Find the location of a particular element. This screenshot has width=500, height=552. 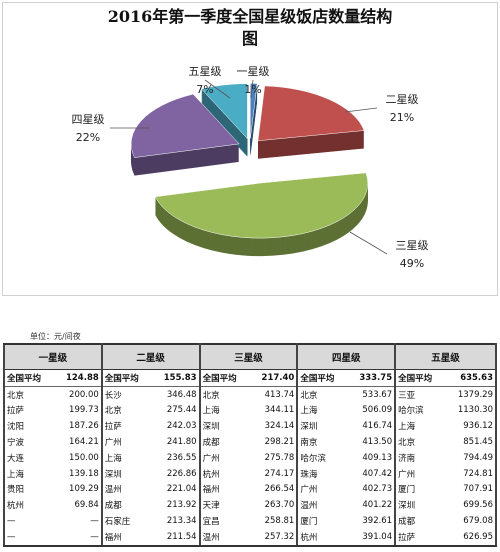

table-row: 杭州 69.84 成都 213.92 天津 263.70 温州 401.22 深圳 699.56 is located at coordinates (250, 505).